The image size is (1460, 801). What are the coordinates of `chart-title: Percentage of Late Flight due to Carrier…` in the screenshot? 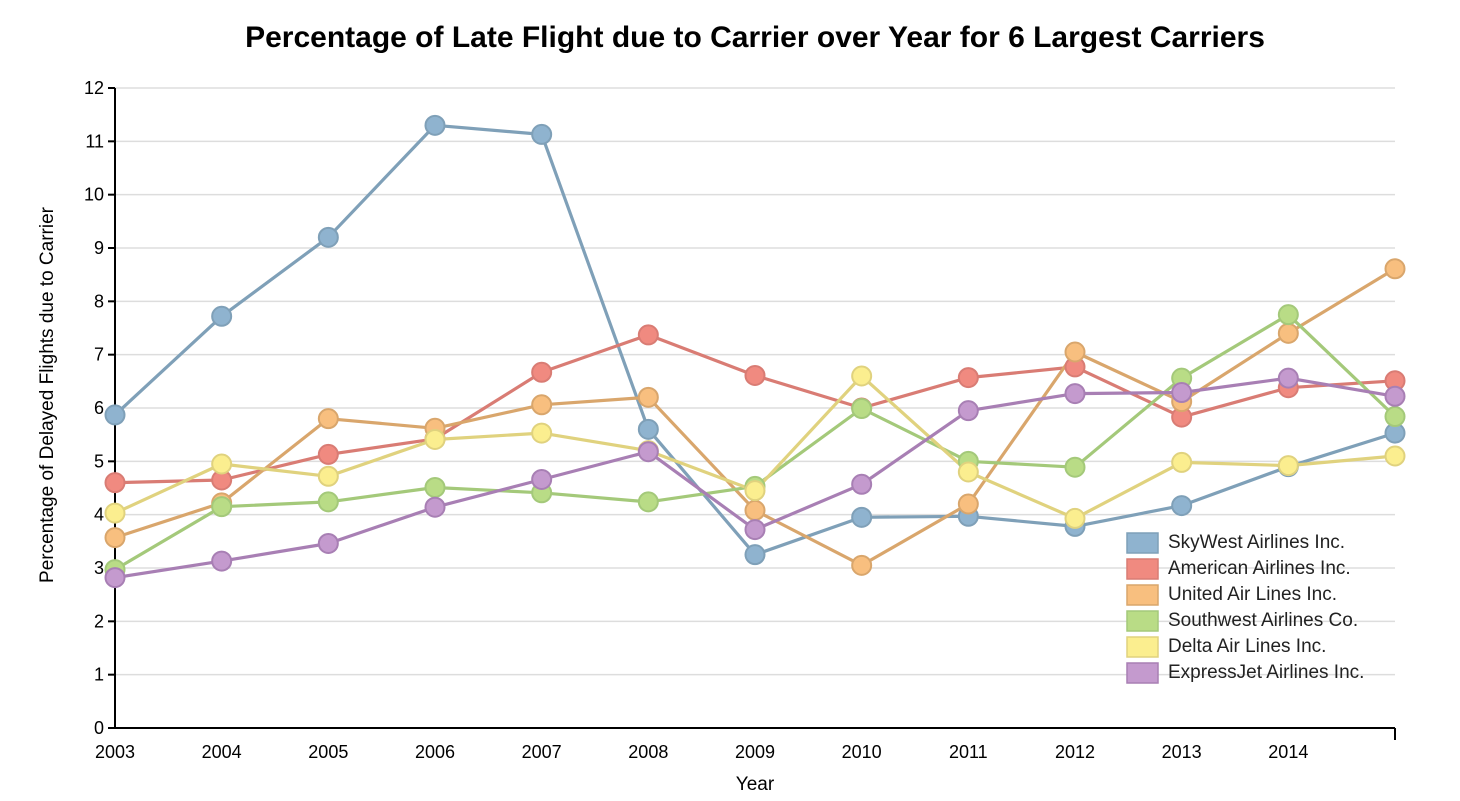 It's located at (755, 37).